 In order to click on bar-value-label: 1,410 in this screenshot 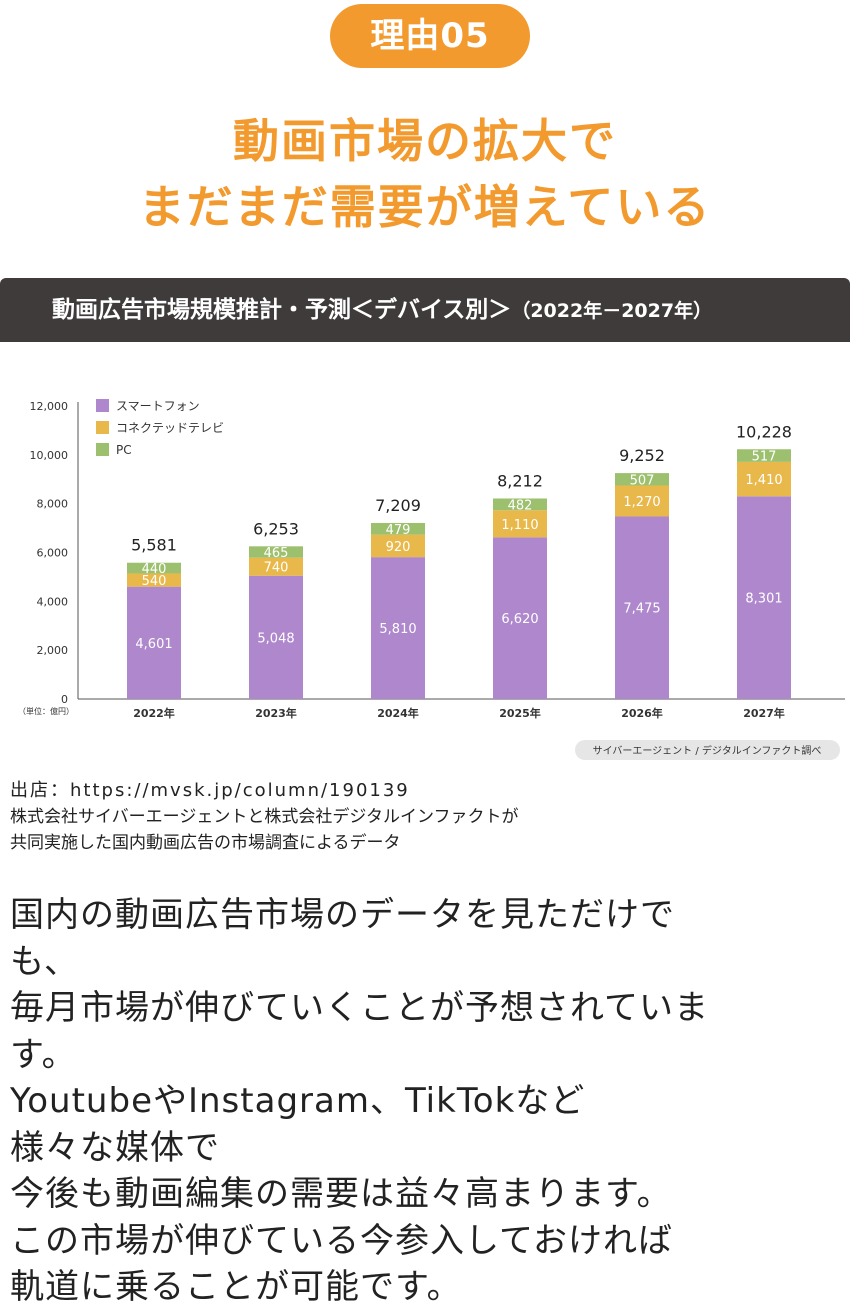, I will do `click(763, 480)`.